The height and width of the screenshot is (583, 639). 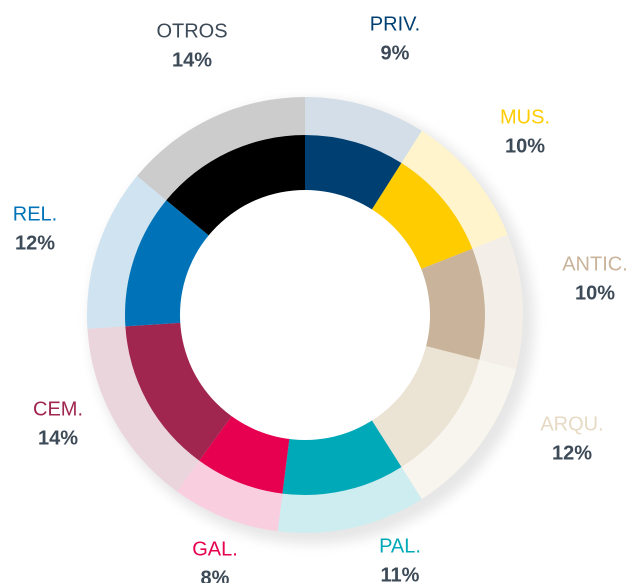 I want to click on category-label: GAL., so click(x=215, y=549).